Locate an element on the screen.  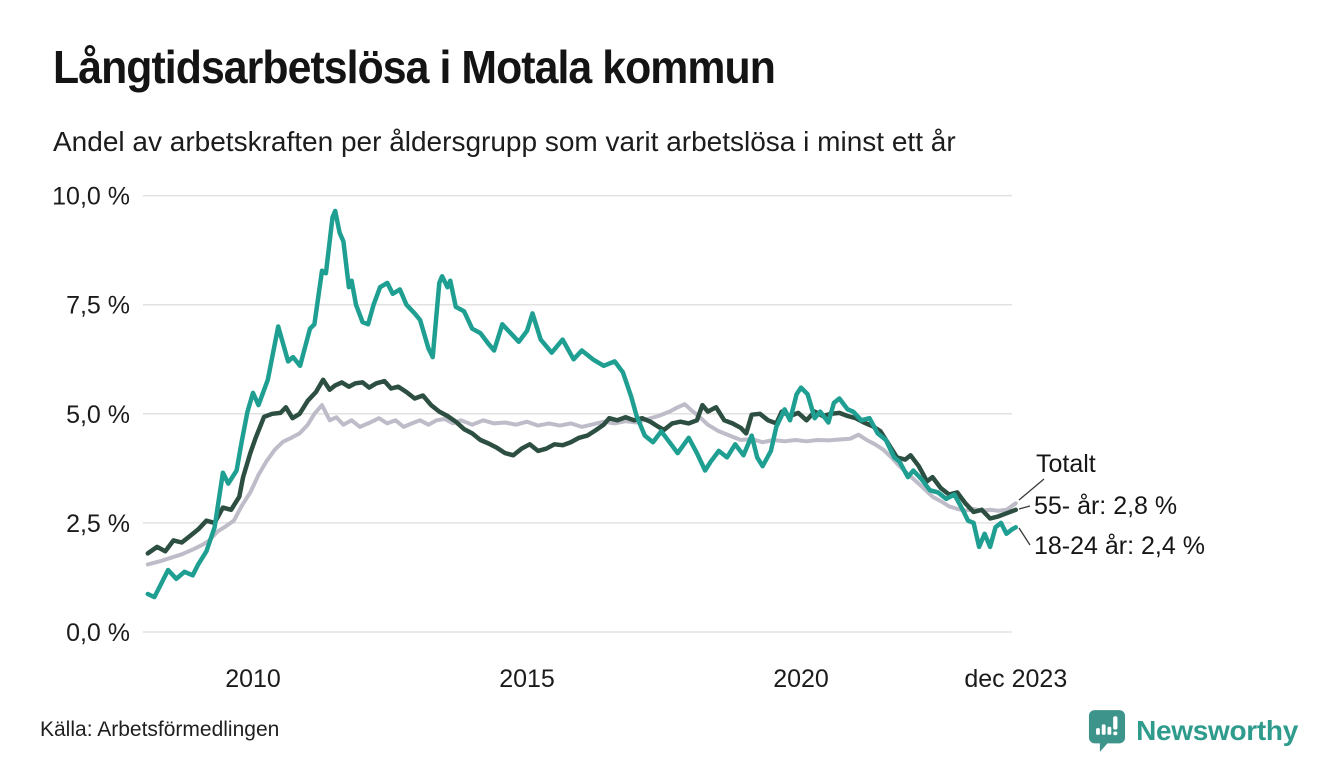
series-end-labels: Totalt 55- år: 2,8 % 18-24 år: 2,4 % is located at coordinates (1119, 505).